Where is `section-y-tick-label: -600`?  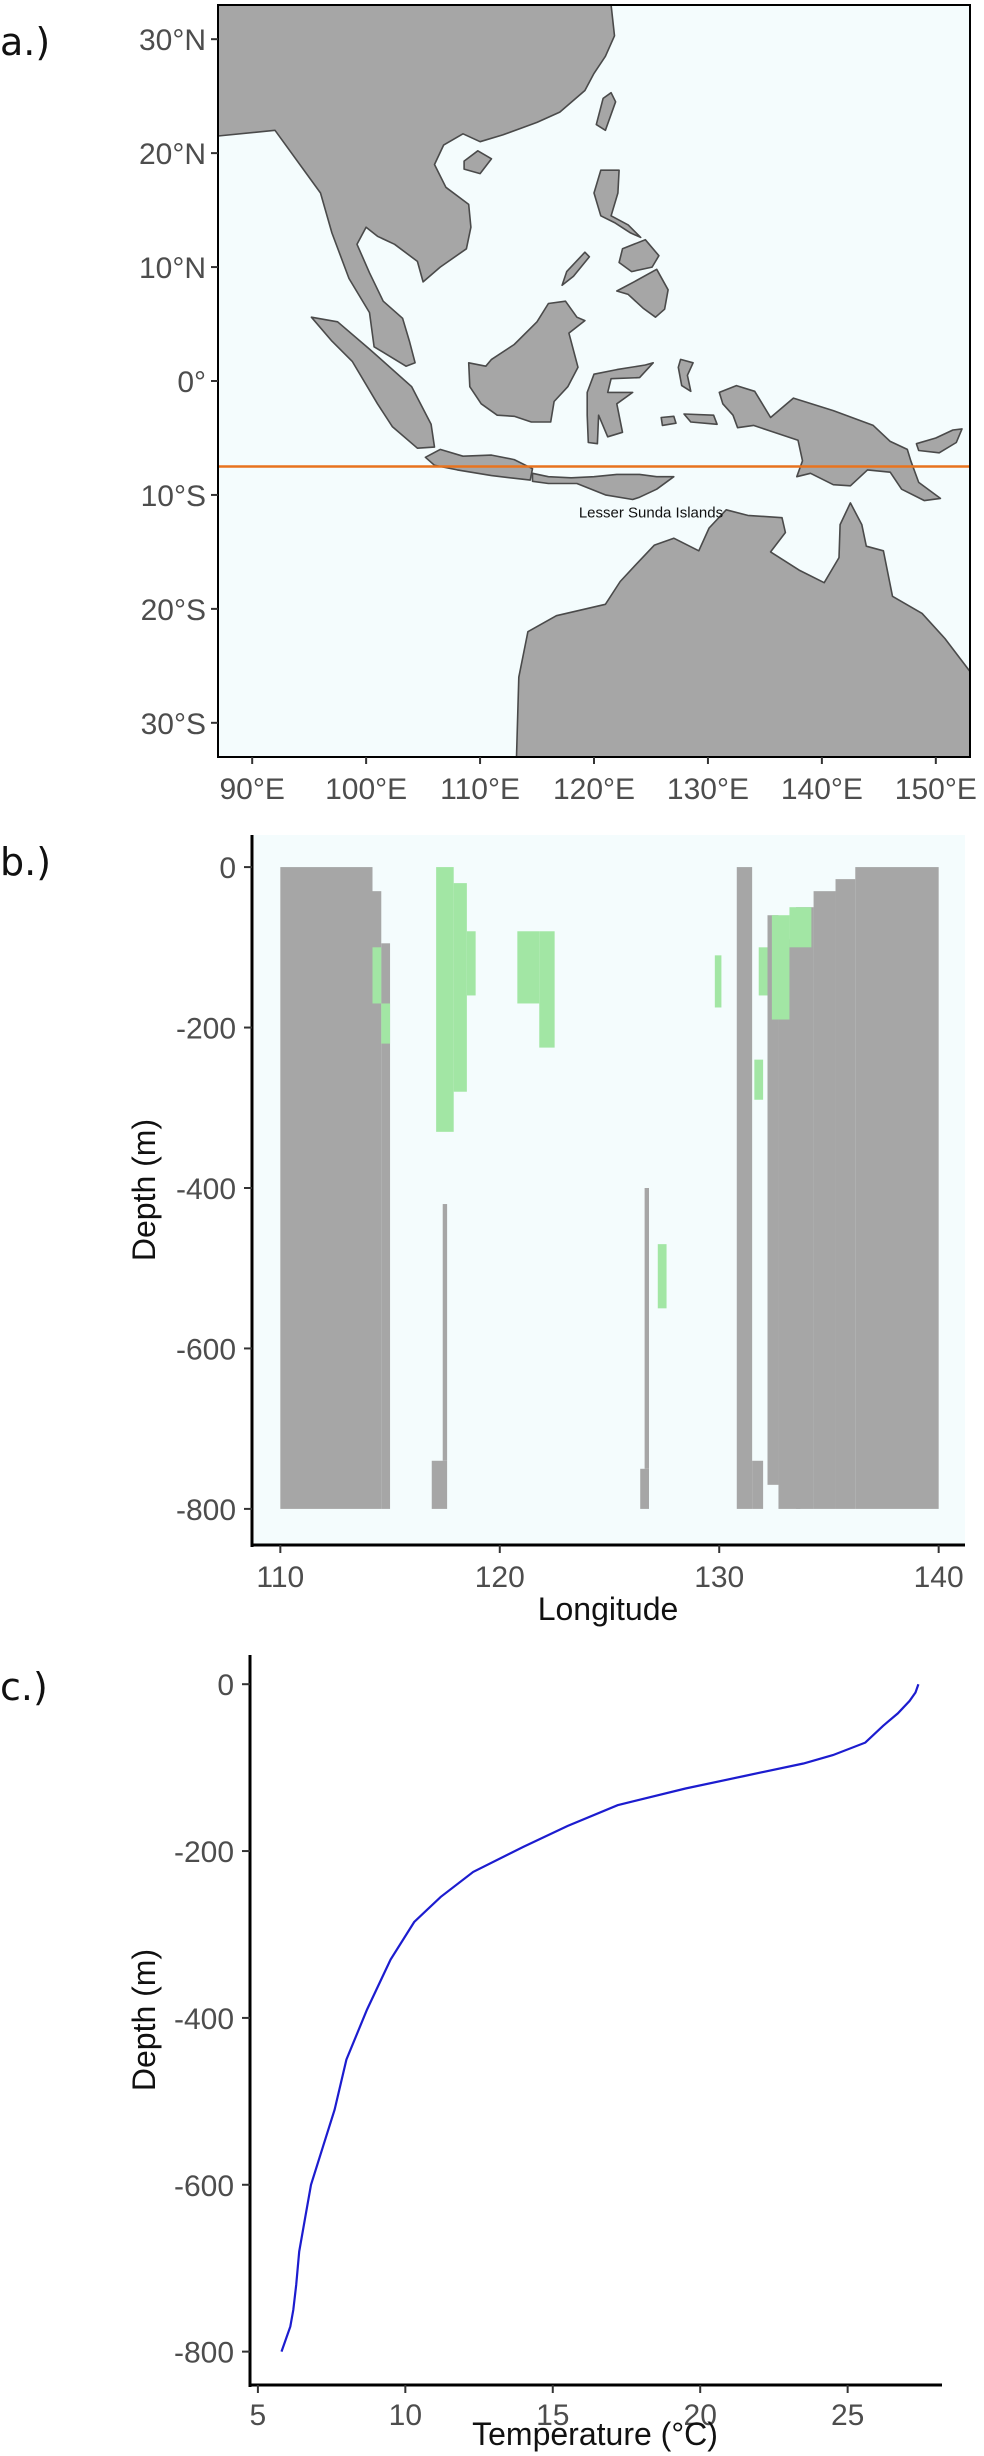
section-y-tick-label: -600 is located at coordinates (206, 1349).